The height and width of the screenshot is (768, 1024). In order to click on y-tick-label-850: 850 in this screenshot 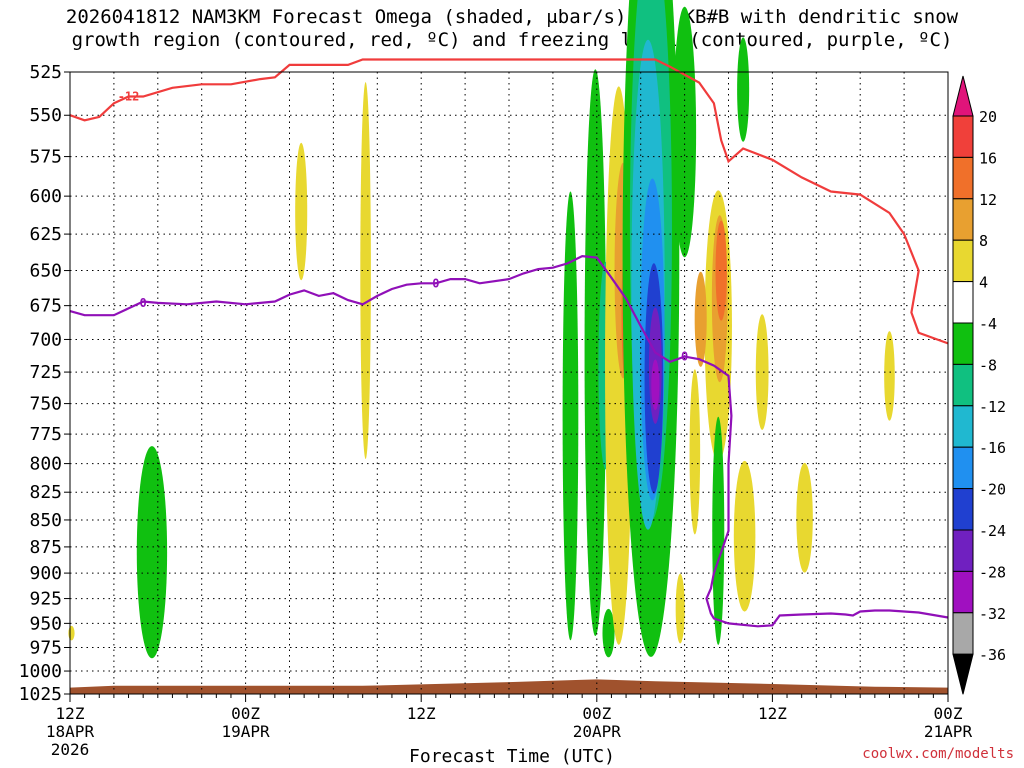, I will do `click(45, 520)`.